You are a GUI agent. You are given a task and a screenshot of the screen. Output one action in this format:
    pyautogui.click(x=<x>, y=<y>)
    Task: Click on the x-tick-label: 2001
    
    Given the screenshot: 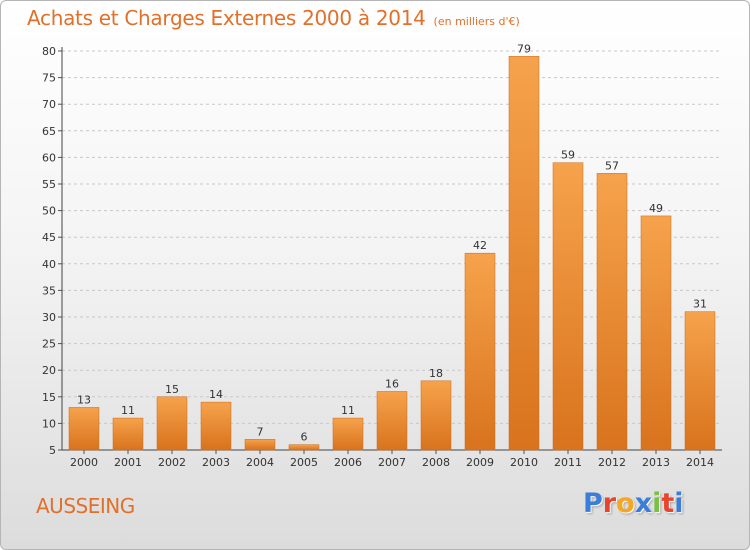 What is the action you would take?
    pyautogui.click(x=128, y=462)
    